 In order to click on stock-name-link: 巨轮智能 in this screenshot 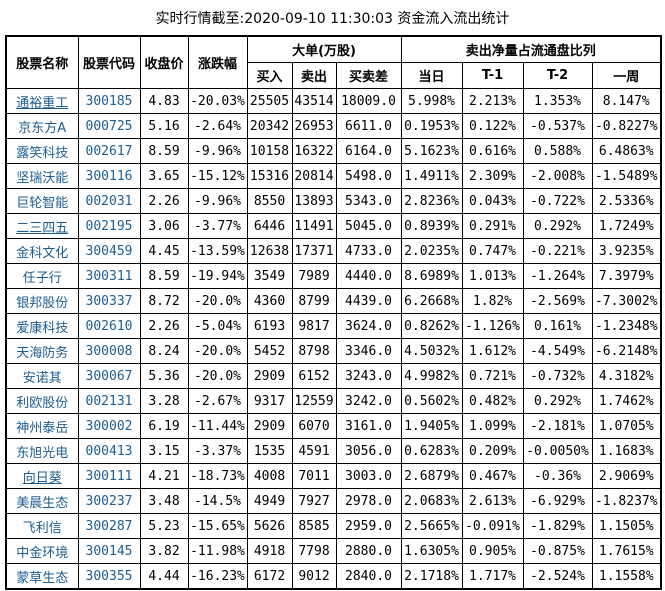, I will do `click(42, 201)`.